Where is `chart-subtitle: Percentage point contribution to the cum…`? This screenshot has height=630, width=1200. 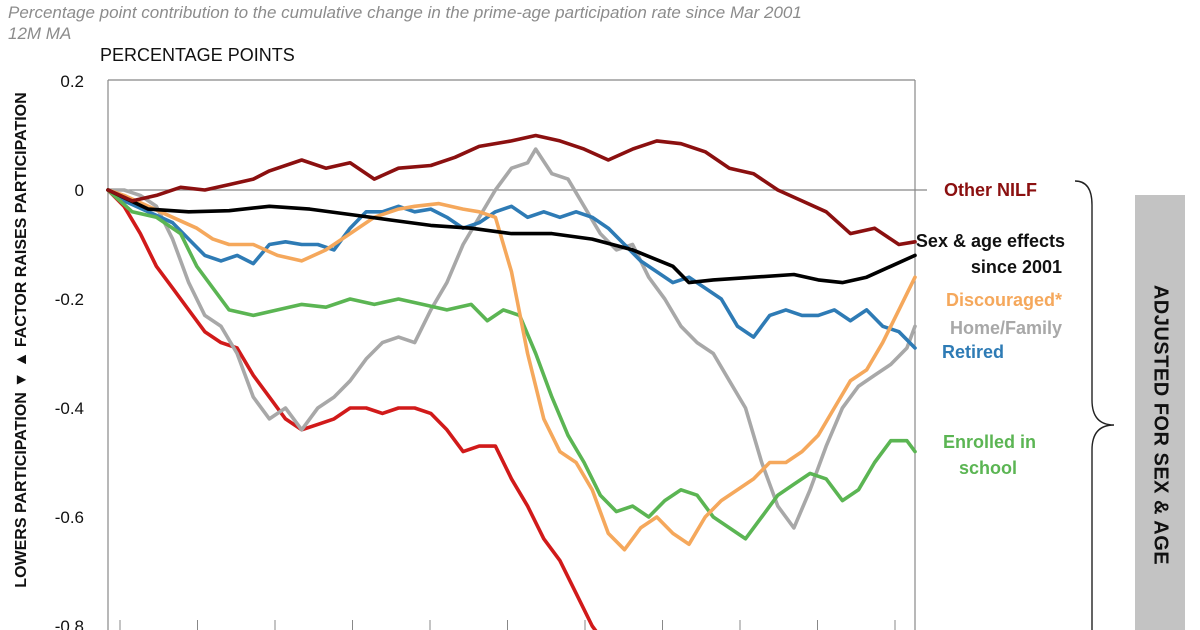
chart-subtitle: Percentage point contribution to the cum… is located at coordinates (405, 12).